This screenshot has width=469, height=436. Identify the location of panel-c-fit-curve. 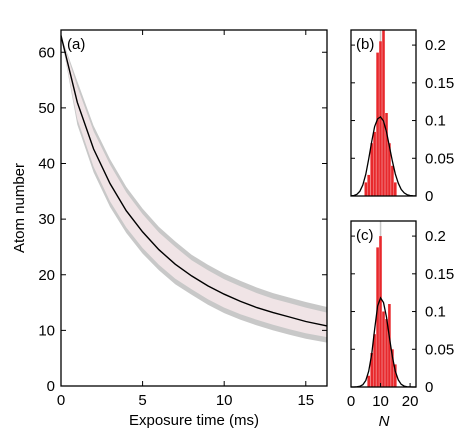
(383, 342).